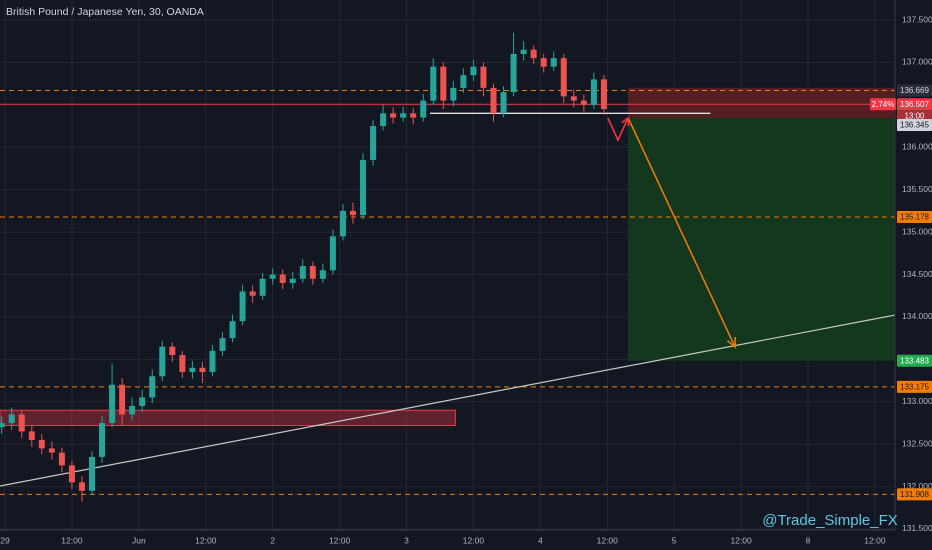  Describe the element at coordinates (917, 147) in the screenshot. I see `y-tick-label: 136.000` at that location.